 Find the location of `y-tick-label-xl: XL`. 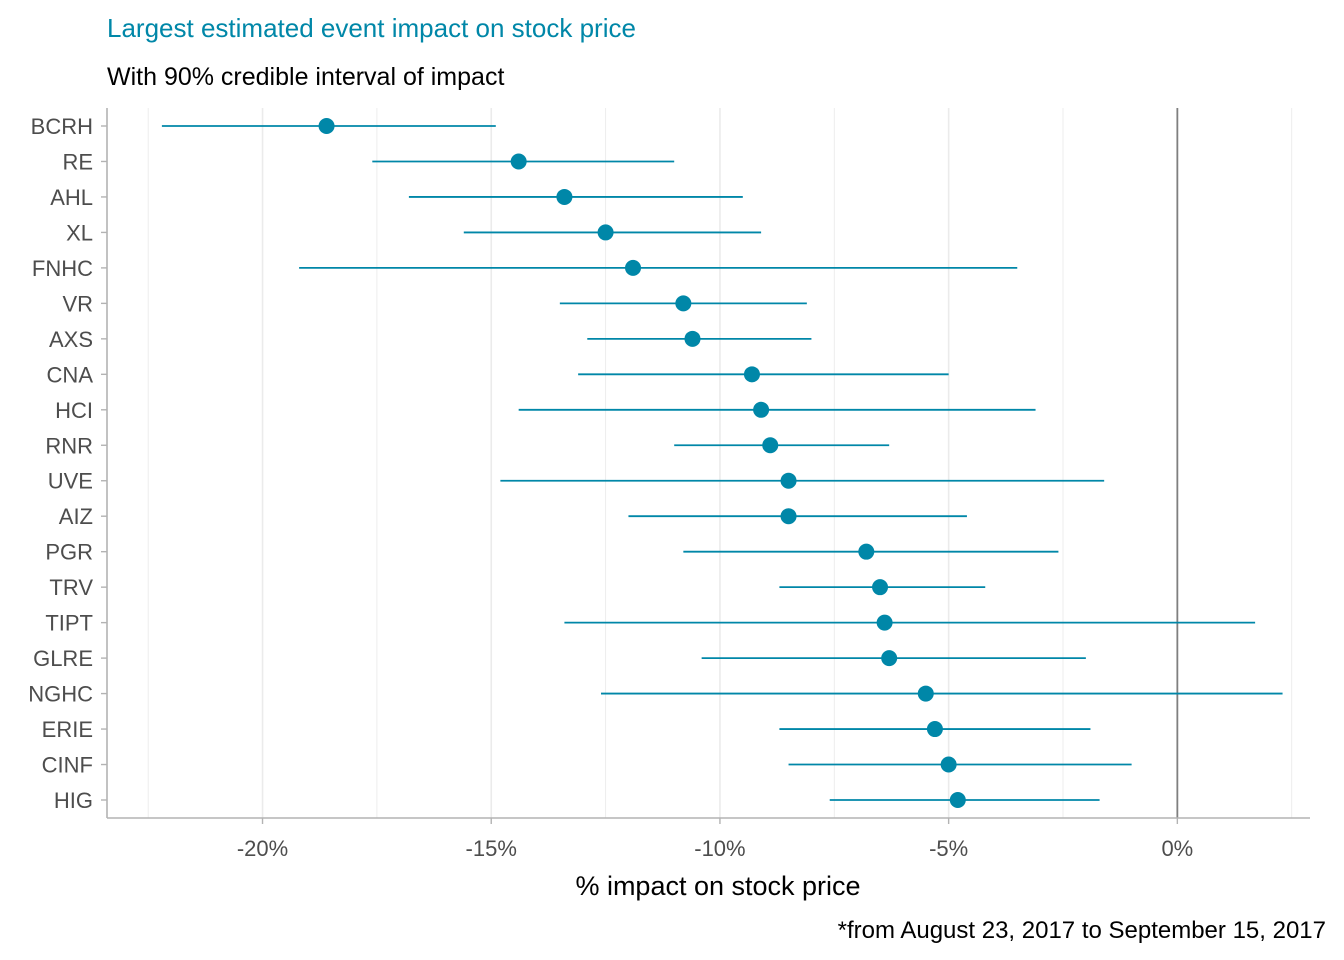

y-tick-label-xl: XL is located at coordinates (79, 232).